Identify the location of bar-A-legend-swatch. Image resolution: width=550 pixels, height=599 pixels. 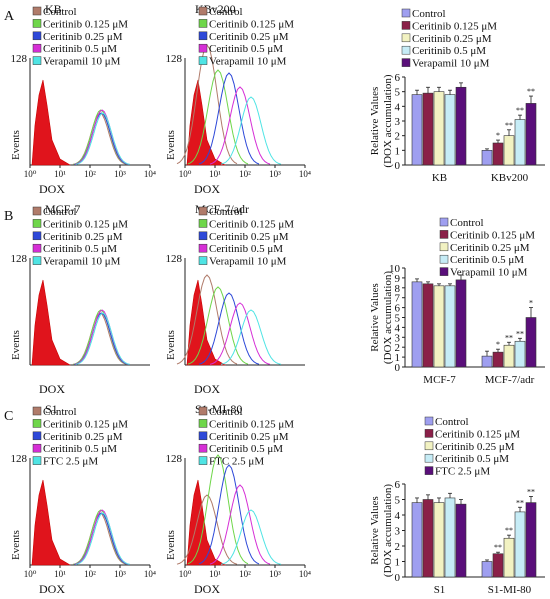
(406, 50).